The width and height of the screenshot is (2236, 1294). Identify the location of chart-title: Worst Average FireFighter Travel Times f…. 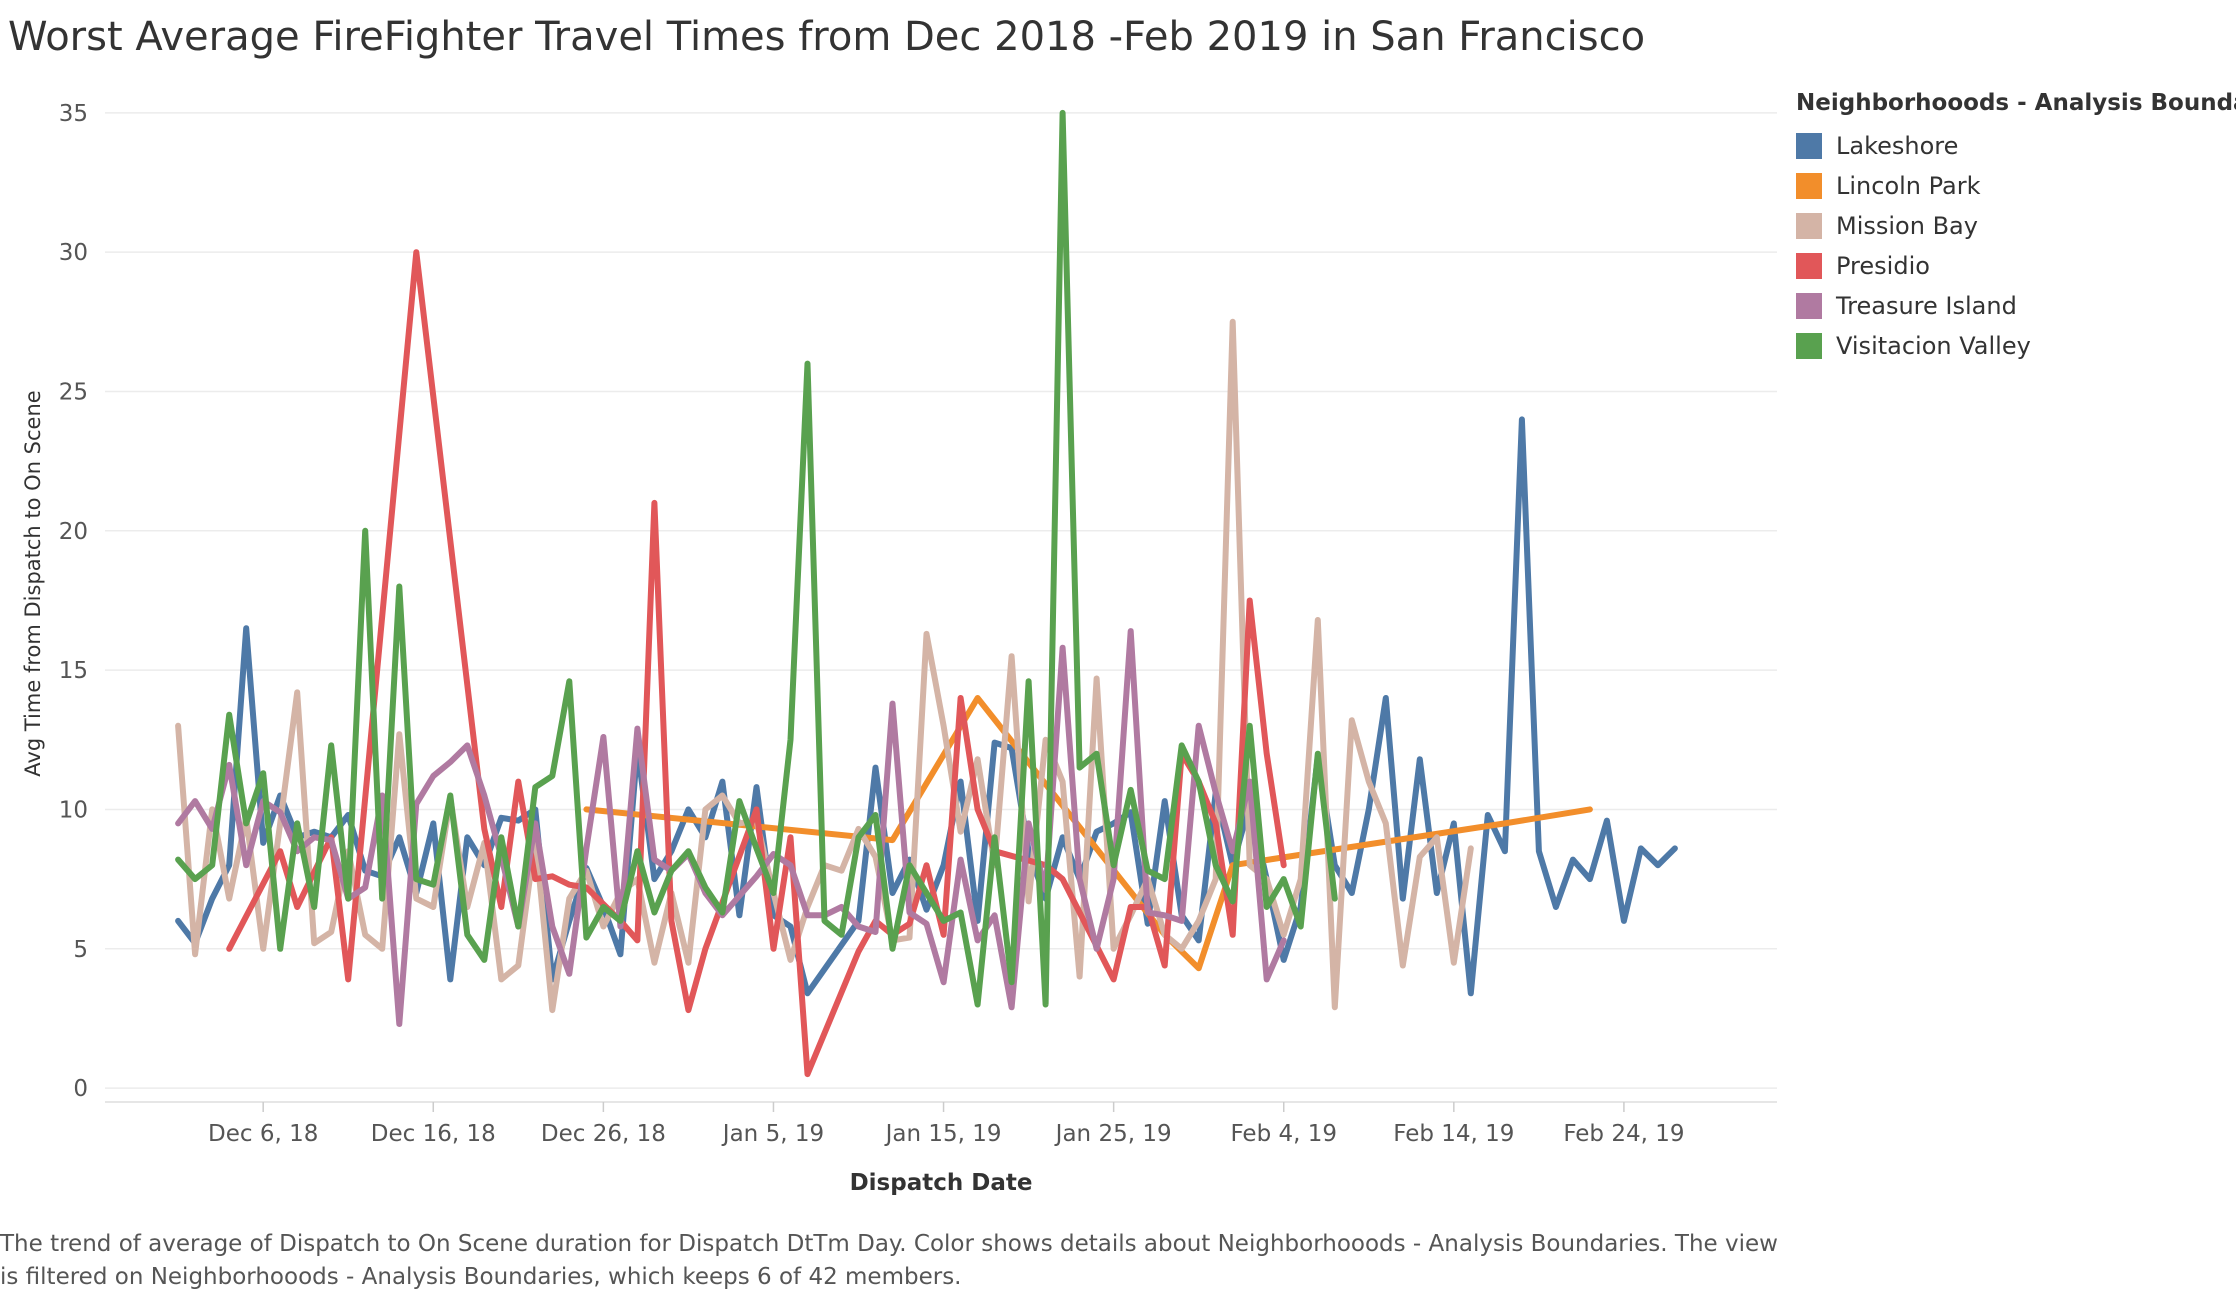
(827, 37).